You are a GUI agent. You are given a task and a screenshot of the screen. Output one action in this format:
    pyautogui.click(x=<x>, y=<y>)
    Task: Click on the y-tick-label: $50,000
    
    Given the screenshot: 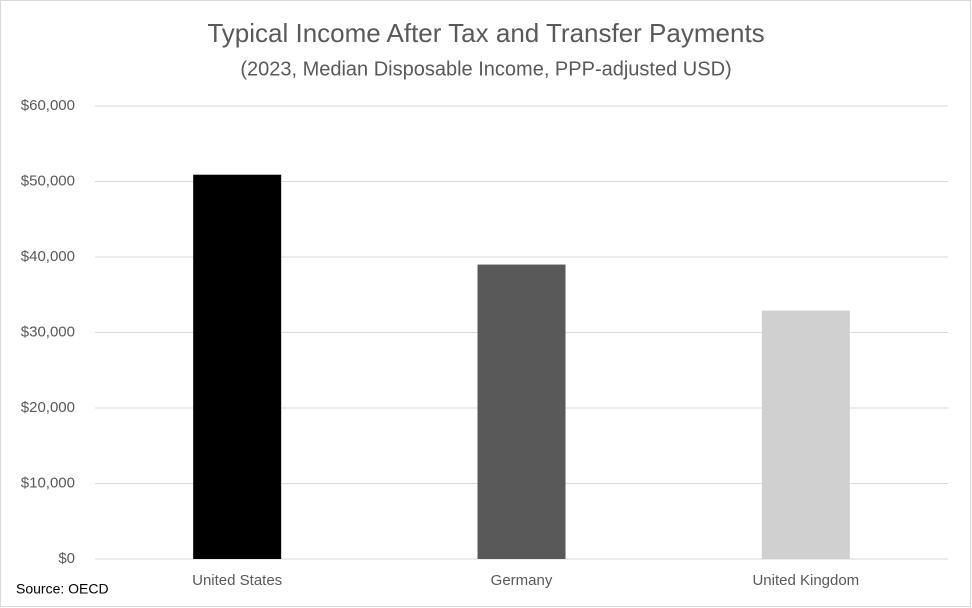 What is the action you would take?
    pyautogui.click(x=48, y=180)
    